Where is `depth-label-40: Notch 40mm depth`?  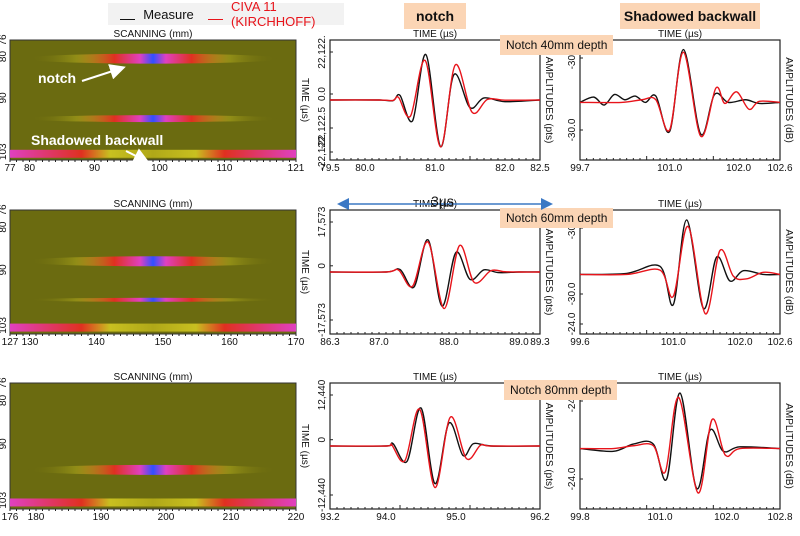 depth-label-40: Notch 40mm depth is located at coordinates (557, 45).